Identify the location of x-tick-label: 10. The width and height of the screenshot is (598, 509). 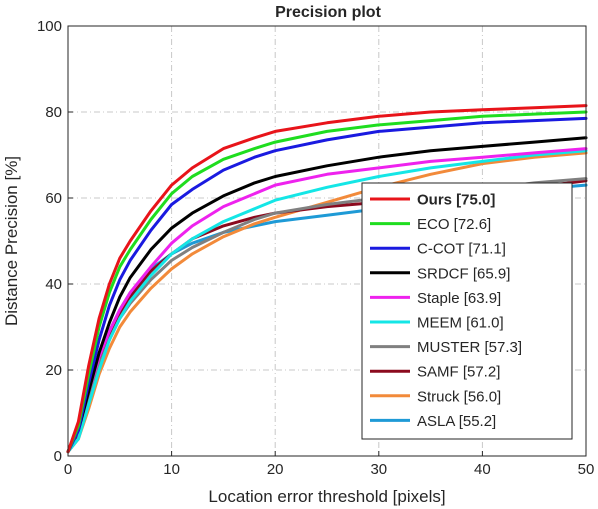
(171, 469).